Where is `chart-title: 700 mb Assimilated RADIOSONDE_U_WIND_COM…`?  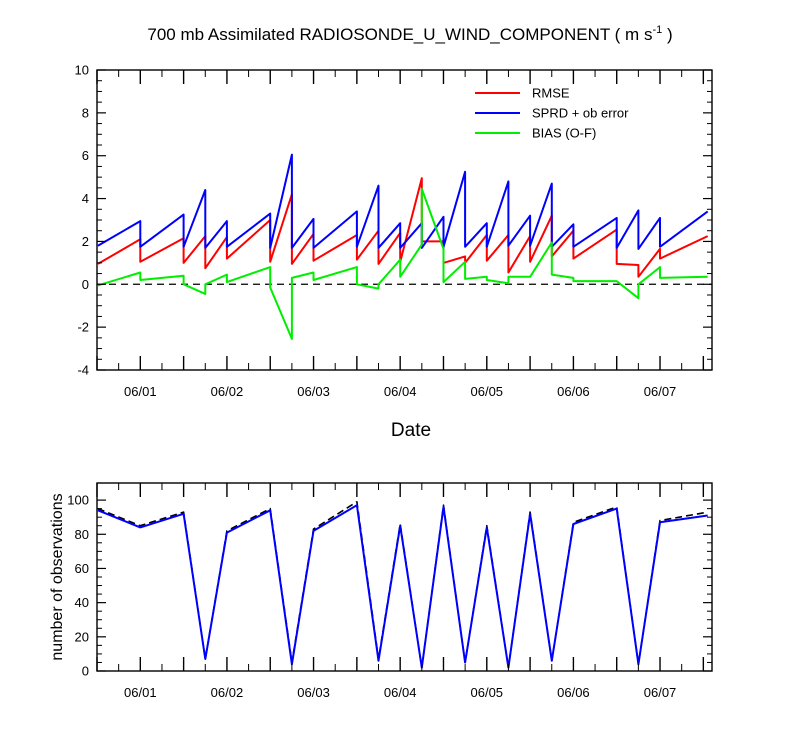
chart-title: 700 mb Assimilated RADIOSONDE_U_WIND_COM… is located at coordinates (409, 34).